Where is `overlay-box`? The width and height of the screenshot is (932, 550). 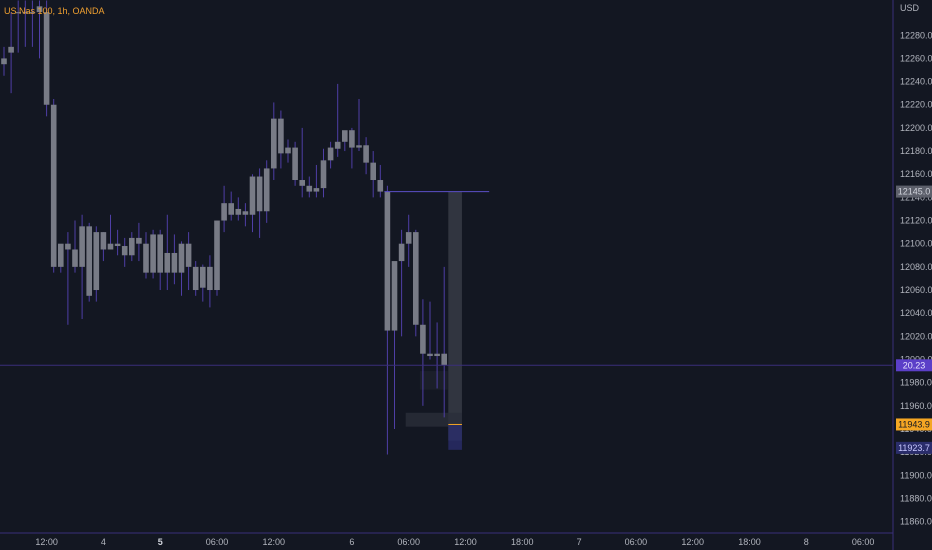 overlay-box is located at coordinates (433, 419).